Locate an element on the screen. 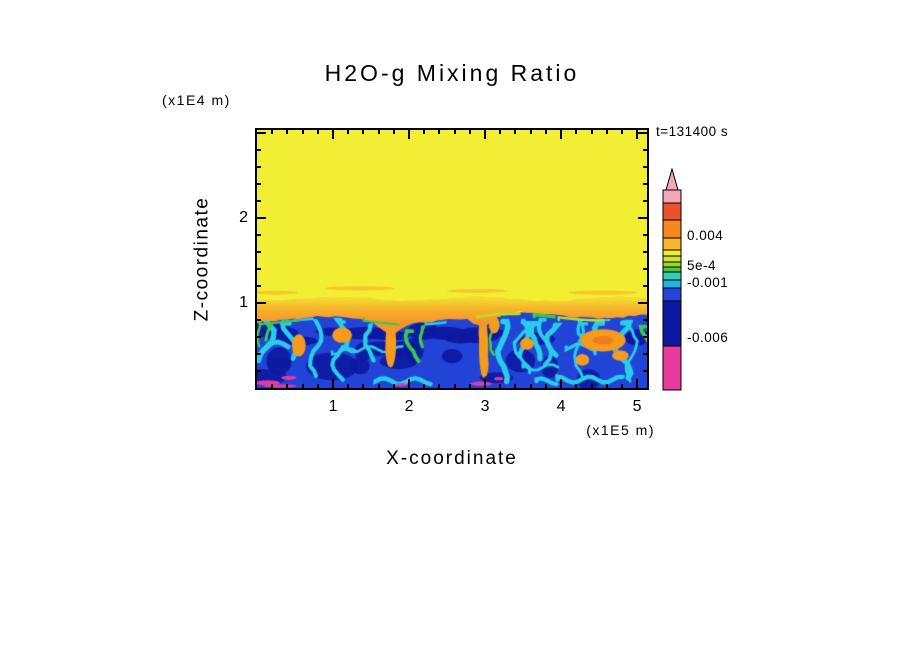 The height and width of the screenshot is (654, 904). y-tick-label: 1 is located at coordinates (243, 302).